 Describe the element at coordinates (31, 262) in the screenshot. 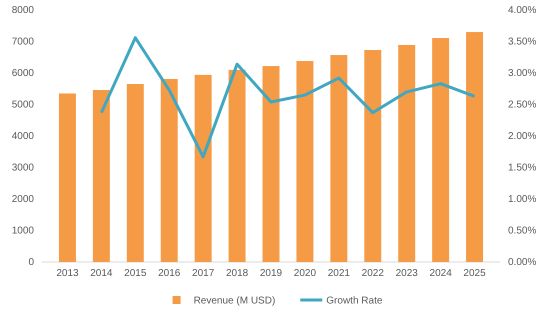

I see `y-tick-label: 0` at that location.